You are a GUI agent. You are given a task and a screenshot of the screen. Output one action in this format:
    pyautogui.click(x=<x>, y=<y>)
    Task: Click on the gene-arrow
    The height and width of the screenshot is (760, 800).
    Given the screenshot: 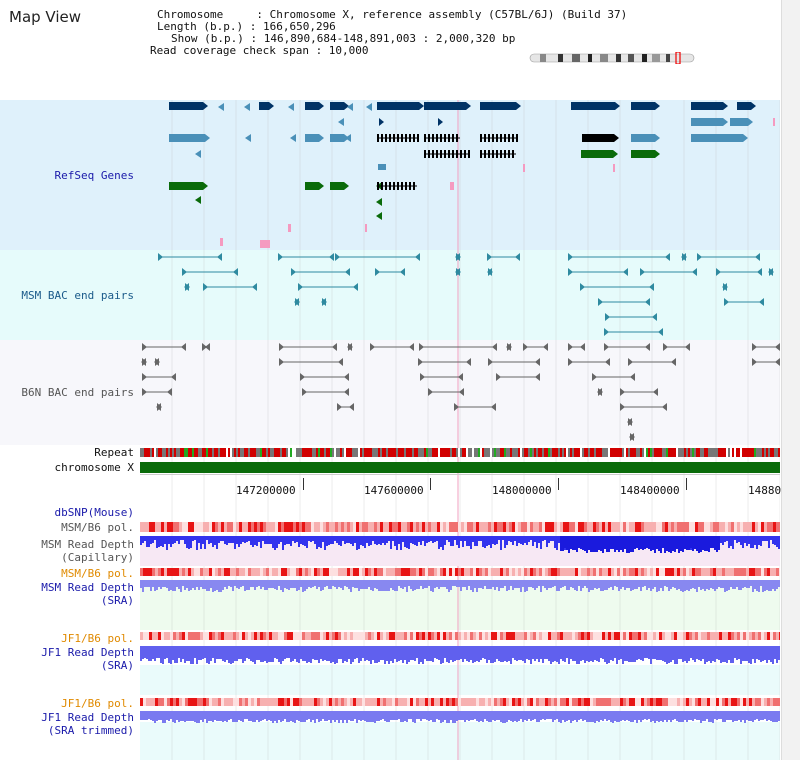 What is the action you would take?
    pyautogui.click(x=346, y=106)
    